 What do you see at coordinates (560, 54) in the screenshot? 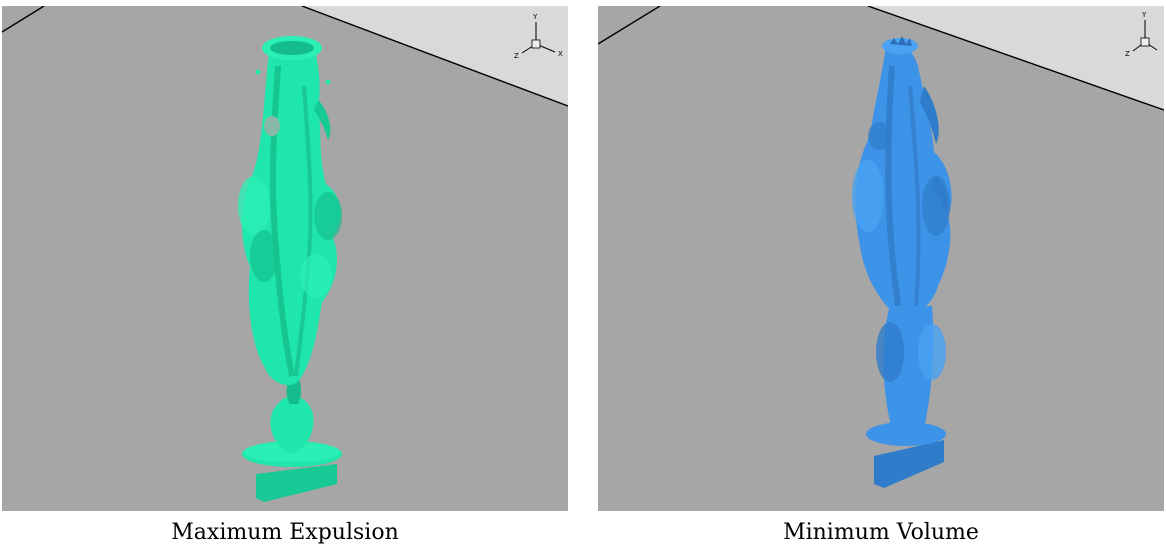
I see `axis-x-label: X` at bounding box center [560, 54].